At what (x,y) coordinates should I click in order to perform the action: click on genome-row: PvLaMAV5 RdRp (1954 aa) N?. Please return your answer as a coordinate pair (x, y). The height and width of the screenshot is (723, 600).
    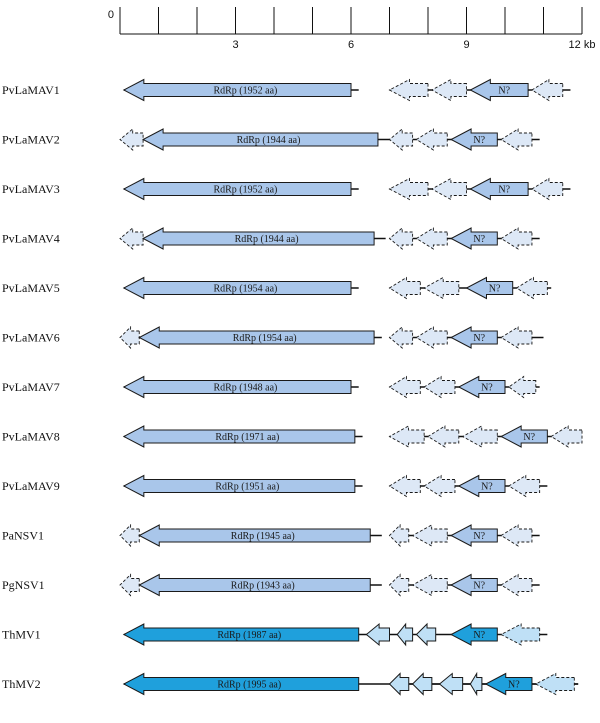
    Looking at the image, I should click on (277, 288).